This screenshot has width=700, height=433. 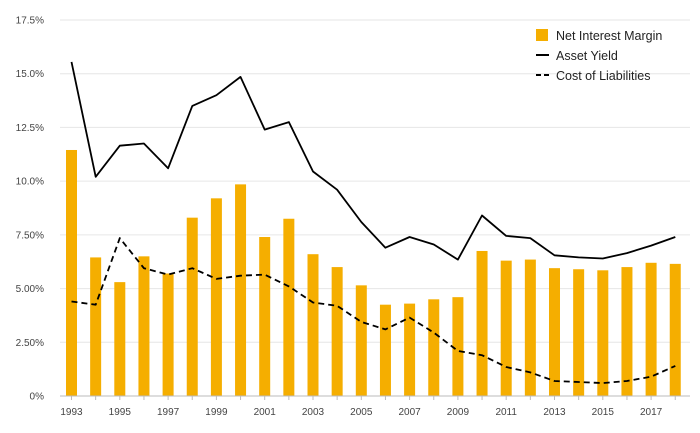 What do you see at coordinates (289, 307) in the screenshot?
I see `bar-net-interest-margin-2002` at bounding box center [289, 307].